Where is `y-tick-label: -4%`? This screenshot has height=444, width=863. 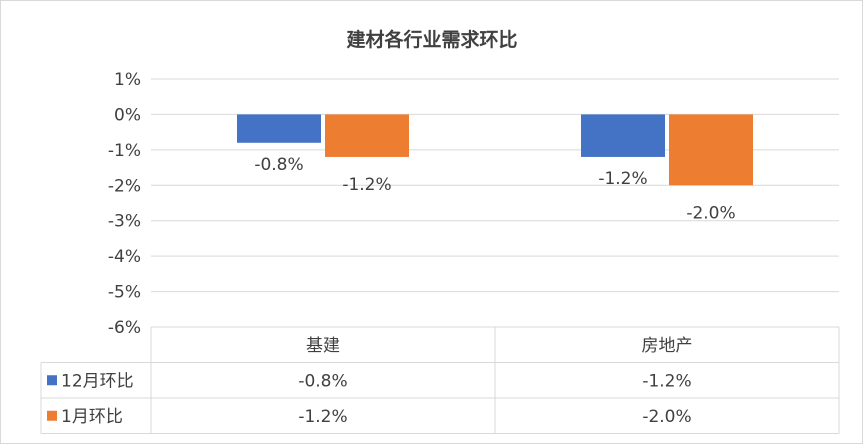
y-tick-label: -4% is located at coordinates (124, 257).